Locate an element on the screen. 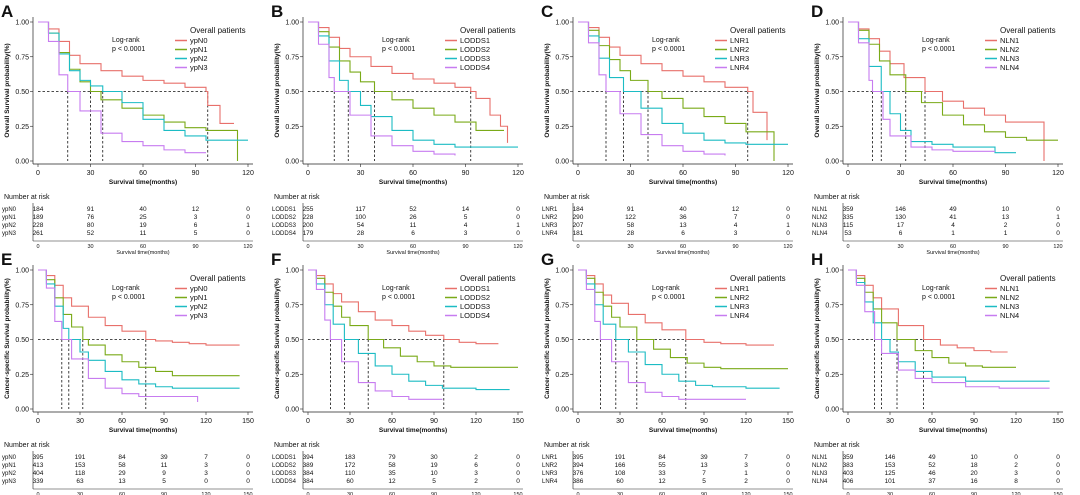  risk-count: 395 is located at coordinates (38, 457).